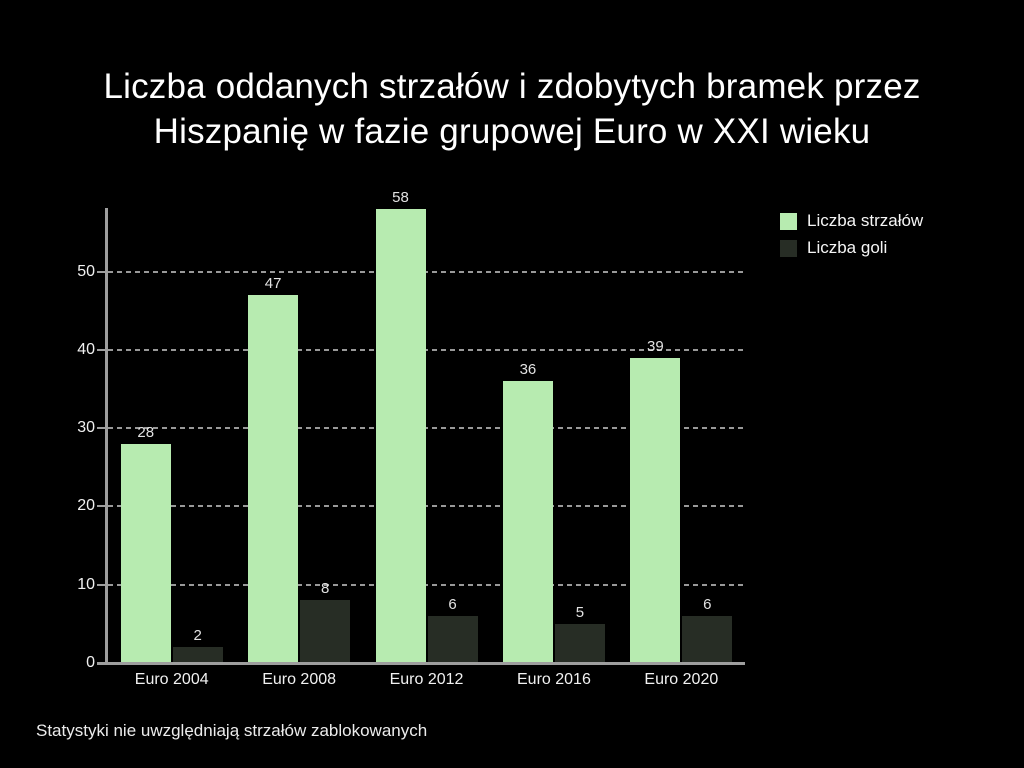 This screenshot has width=1024, height=768. What do you see at coordinates (655, 500) in the screenshot?
I see `bar-shots: 39` at bounding box center [655, 500].